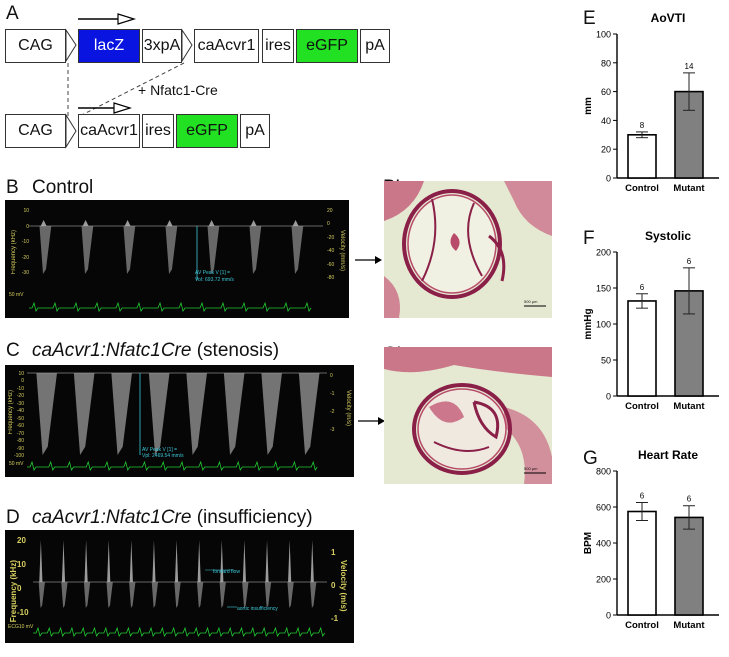 The width and height of the screenshot is (729, 657). I want to click on panel-label-a: A, so click(12, 13).